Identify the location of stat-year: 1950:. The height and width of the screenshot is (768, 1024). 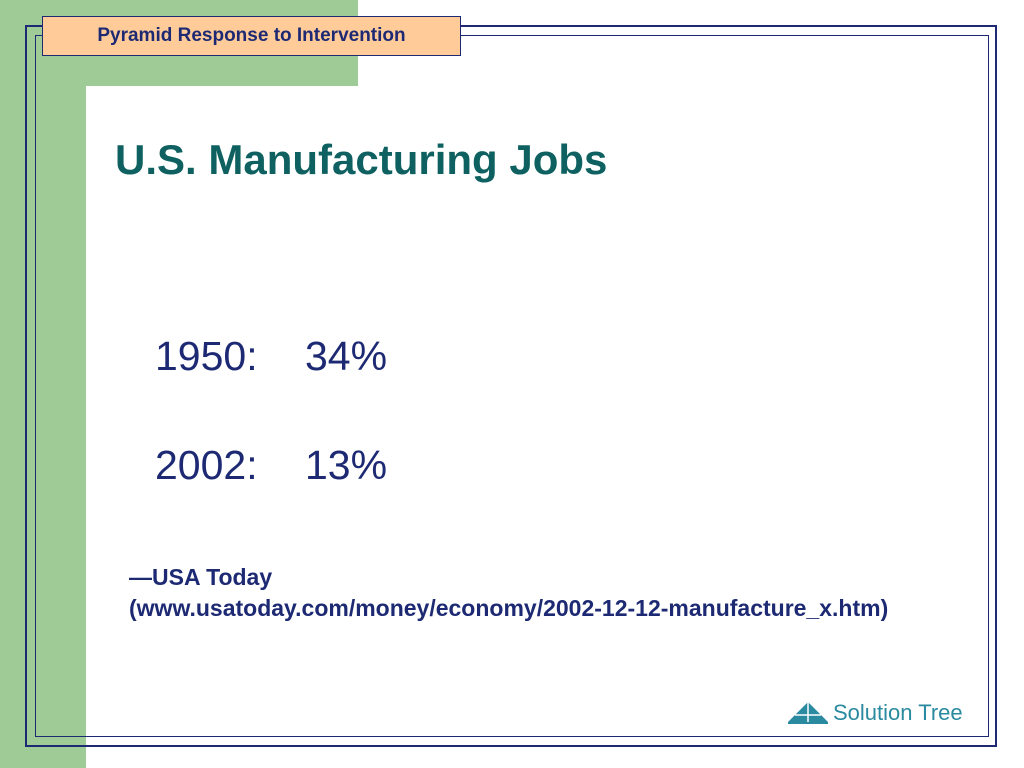
(206, 356).